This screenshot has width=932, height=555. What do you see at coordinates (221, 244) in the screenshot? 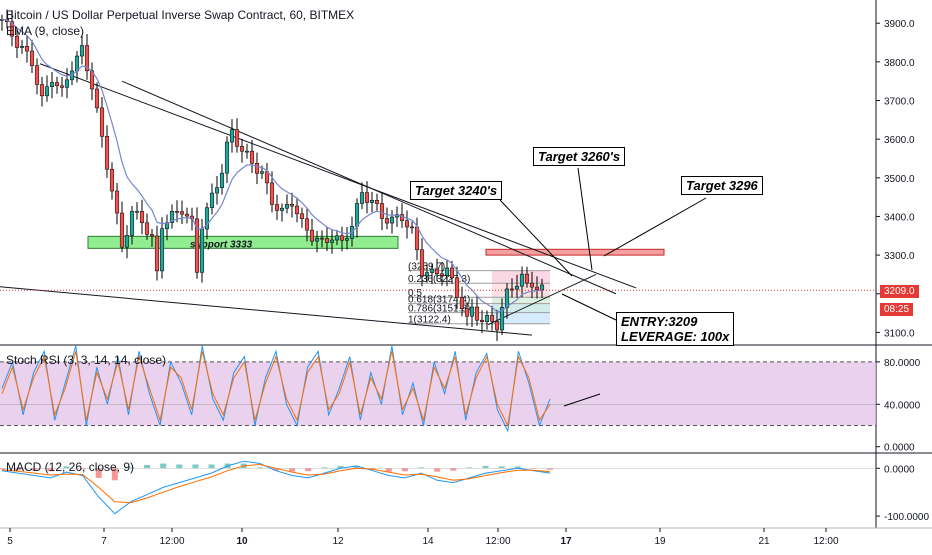
I see `support-label: support 3333` at bounding box center [221, 244].